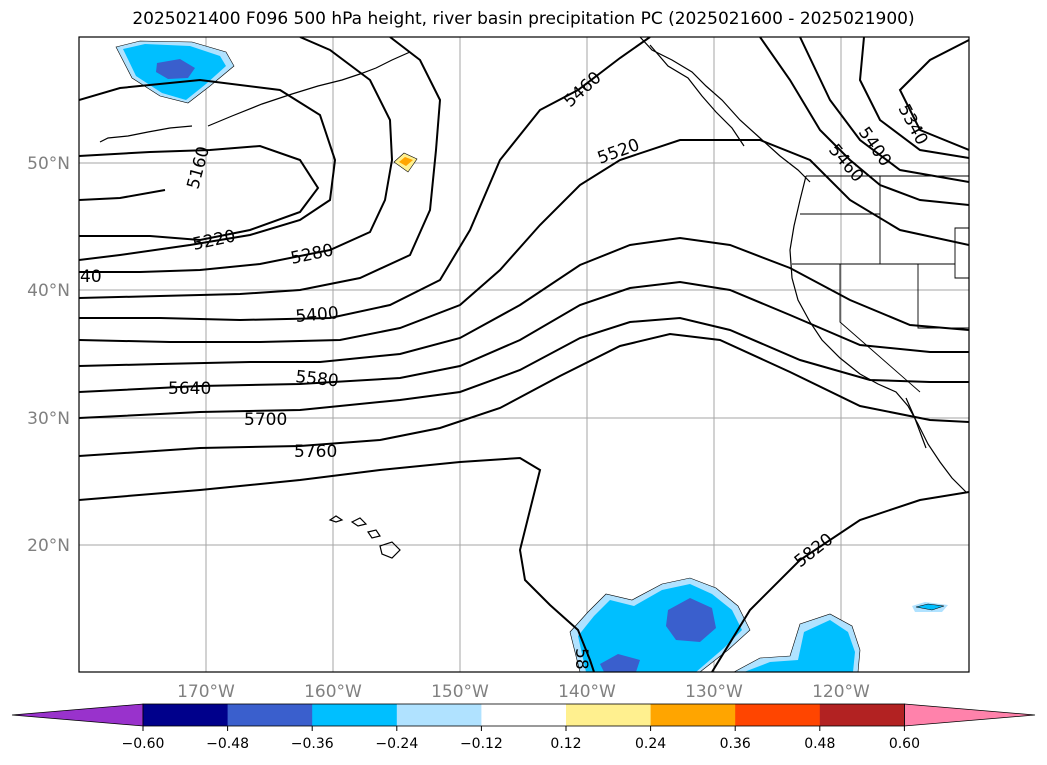 Image resolution: width=1047 pixels, height=765 pixels. I want to click on contour-5820-east, so click(840, 581).